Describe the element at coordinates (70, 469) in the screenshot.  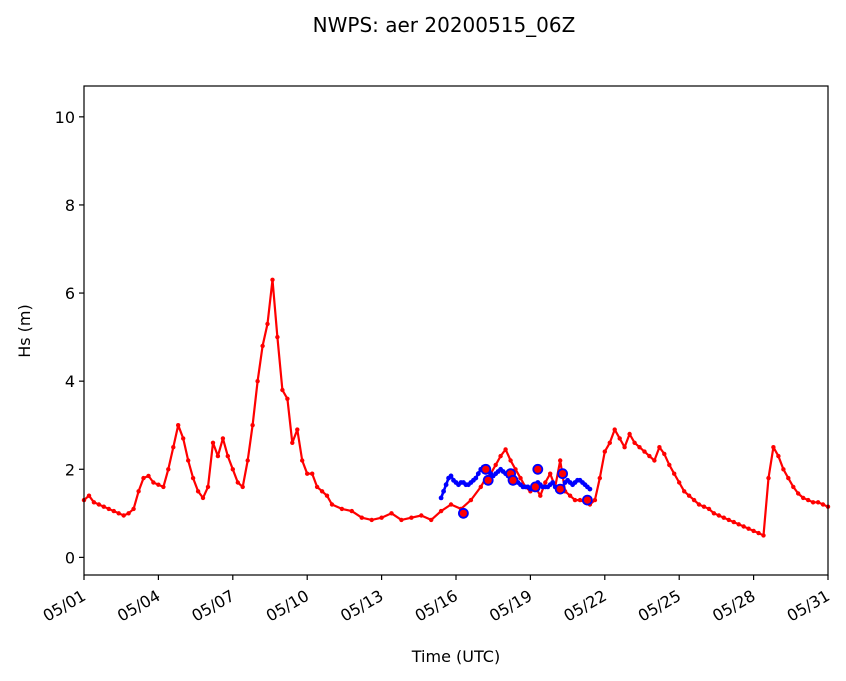
I see `y-tick-label: 2` at that location.